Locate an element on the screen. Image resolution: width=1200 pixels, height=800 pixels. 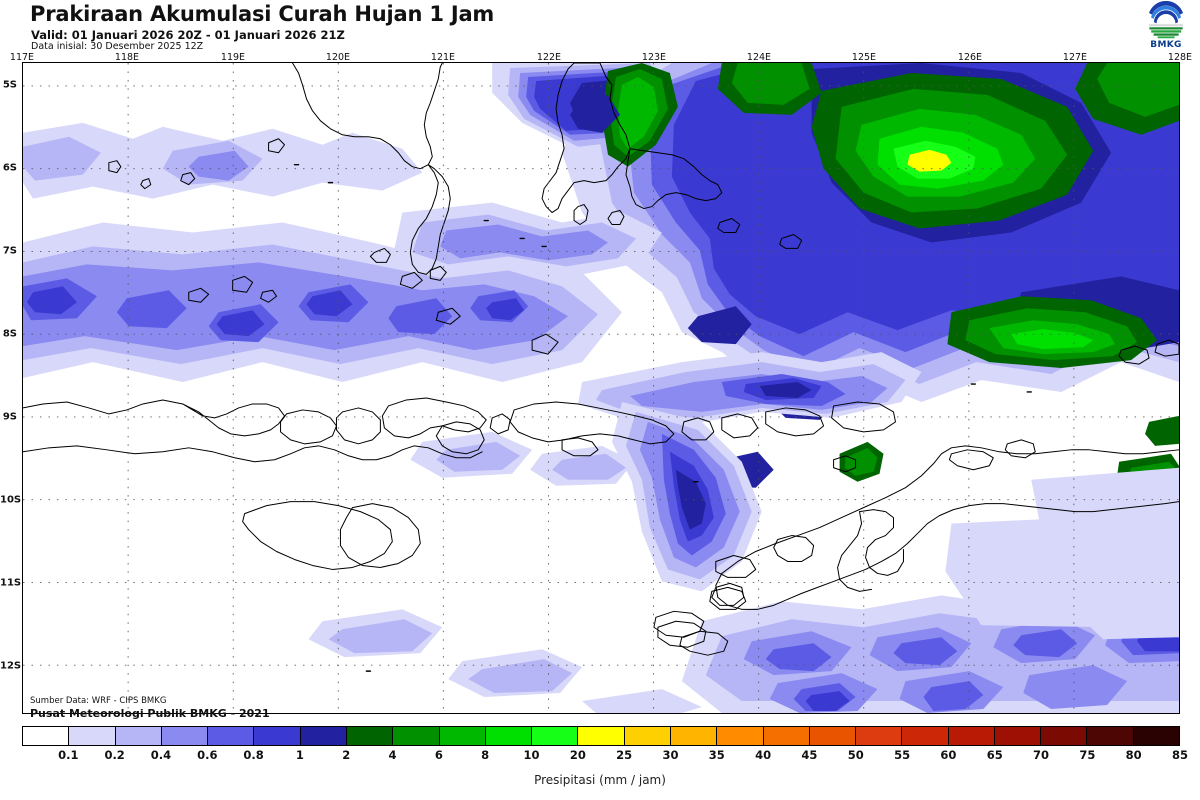
colorbar is located at coordinates (601, 736).